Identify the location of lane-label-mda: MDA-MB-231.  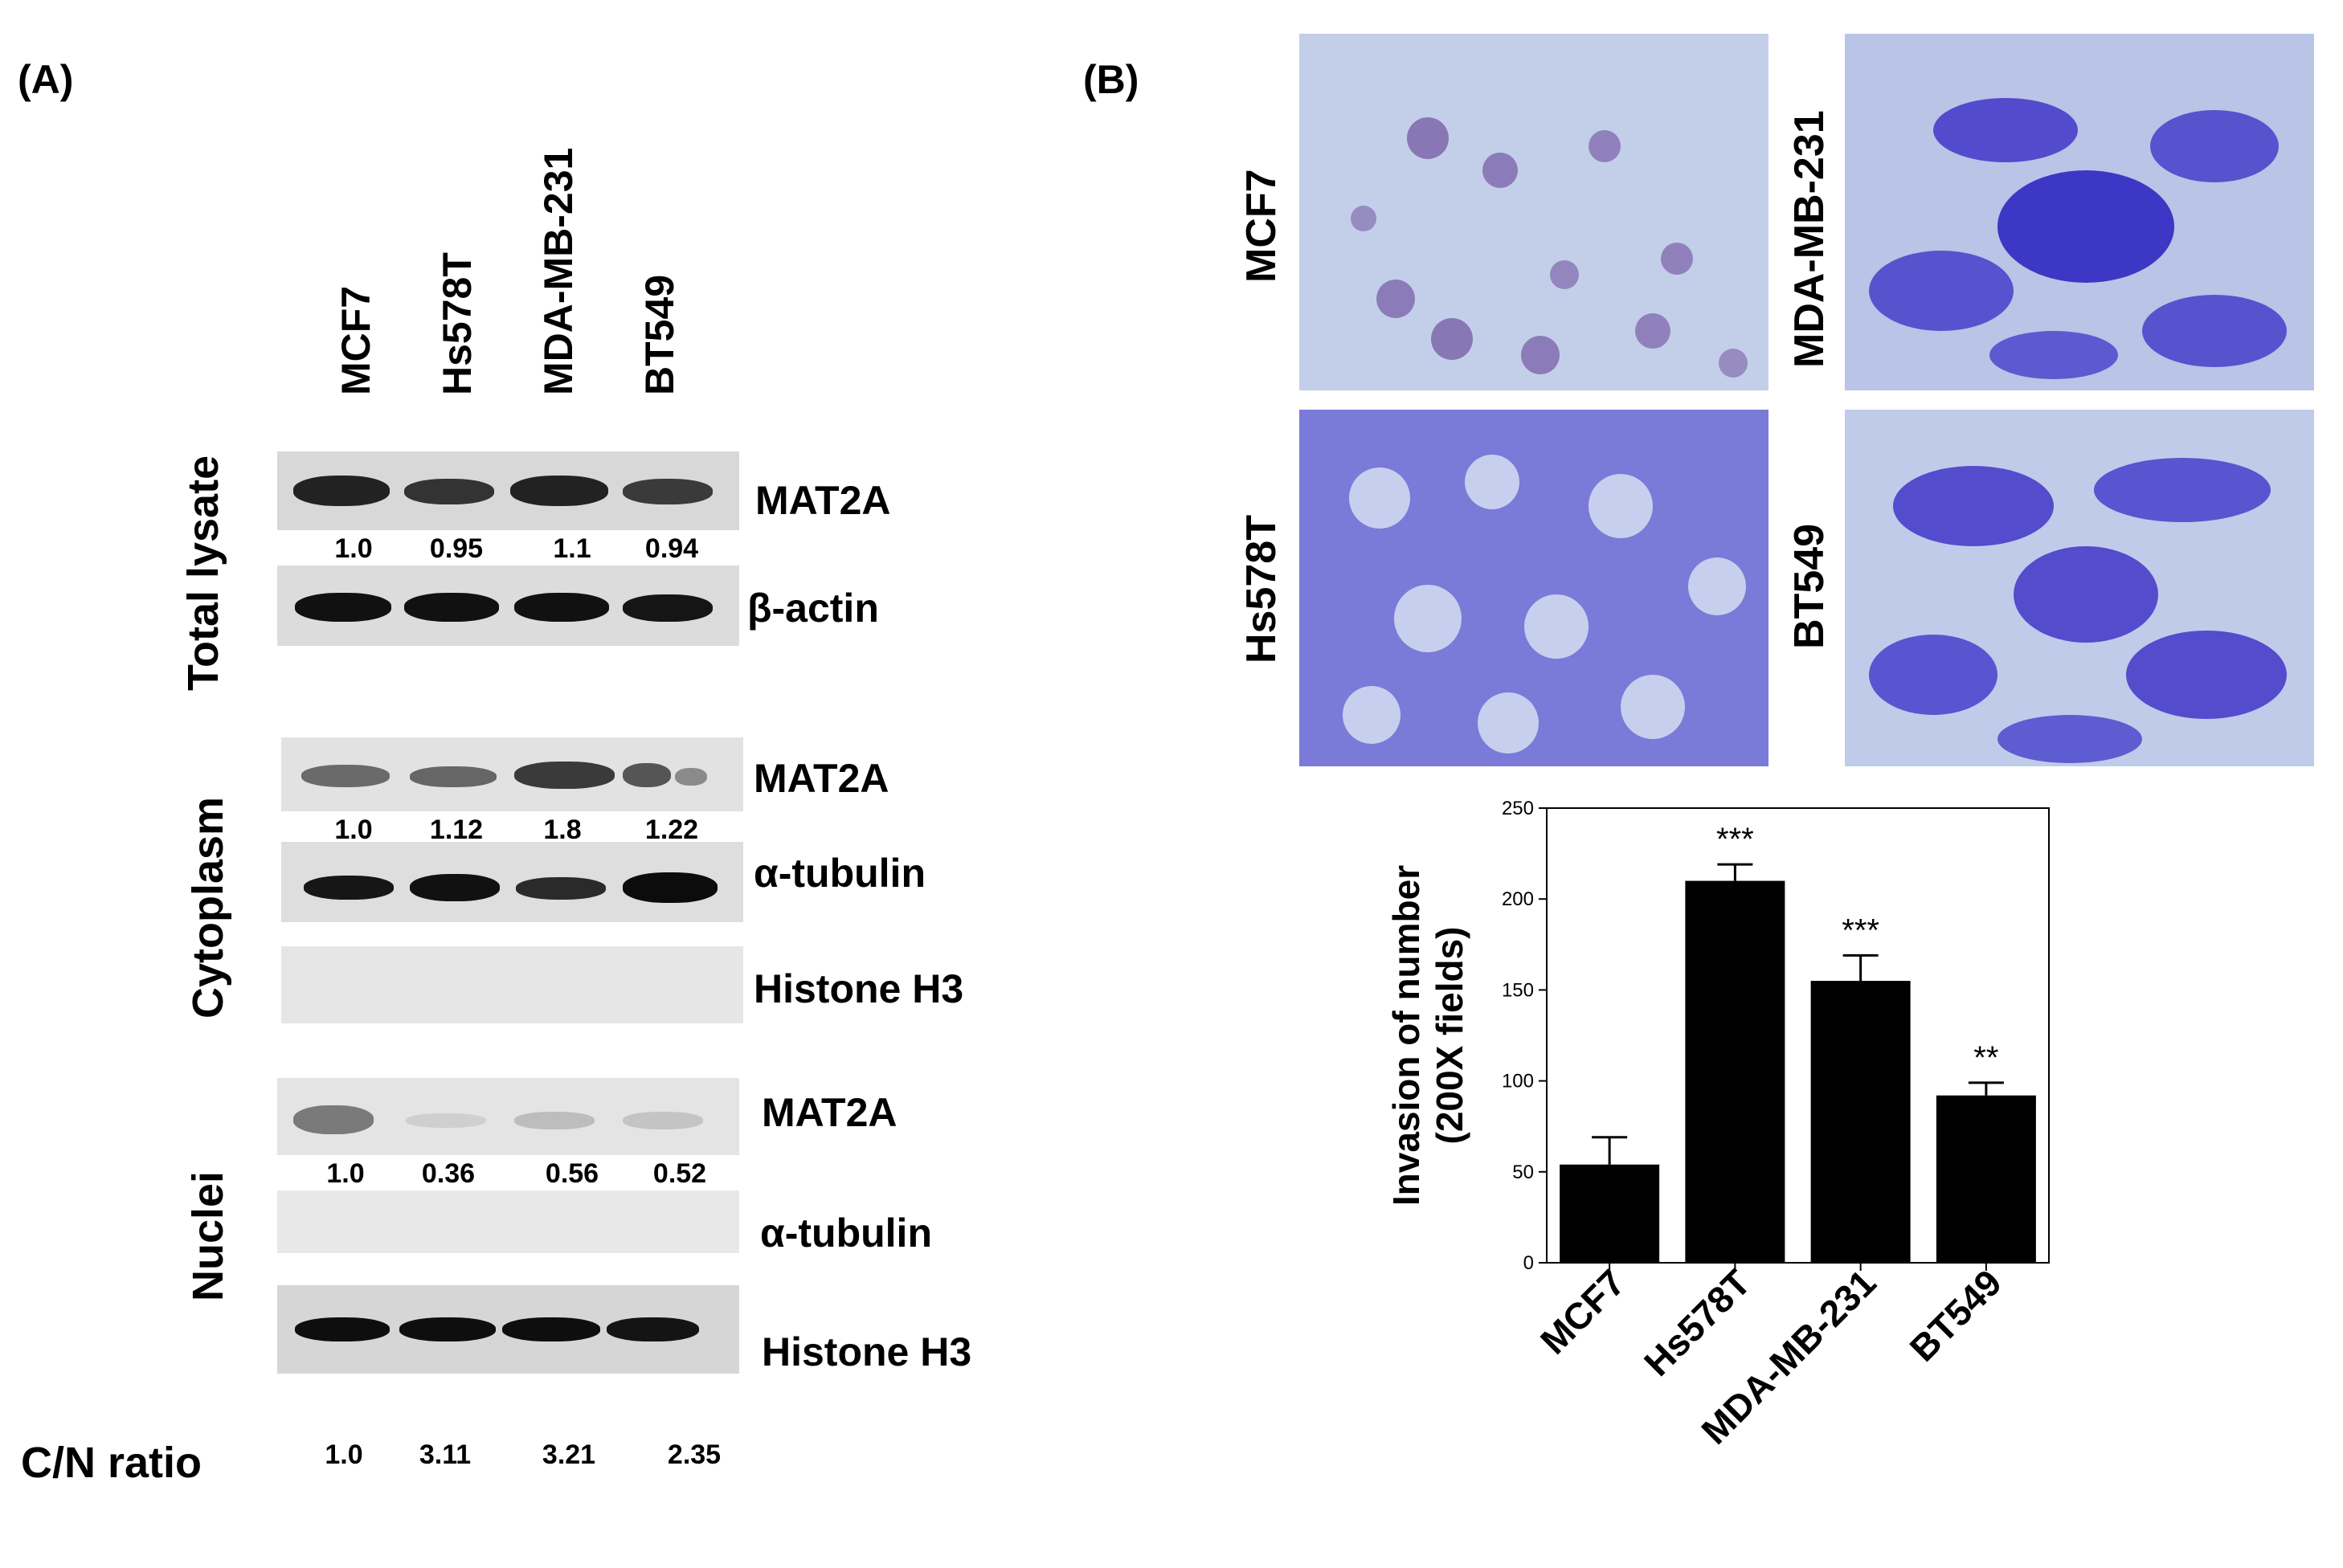
(558, 271).